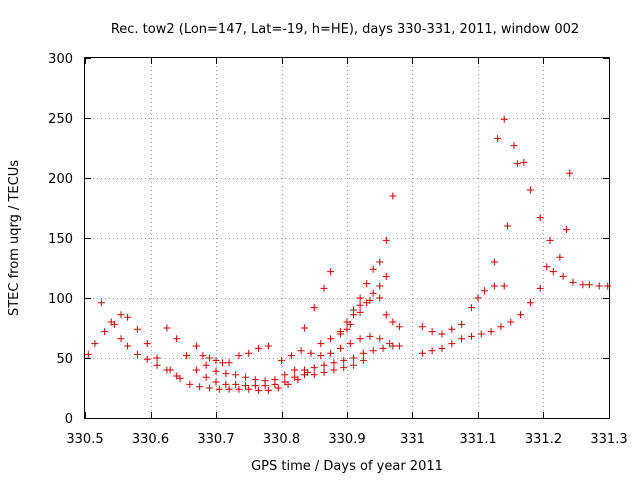 This screenshot has height=480, width=640. What do you see at coordinates (412, 439) in the screenshot?
I see `x-tick-label: 331` at bounding box center [412, 439].